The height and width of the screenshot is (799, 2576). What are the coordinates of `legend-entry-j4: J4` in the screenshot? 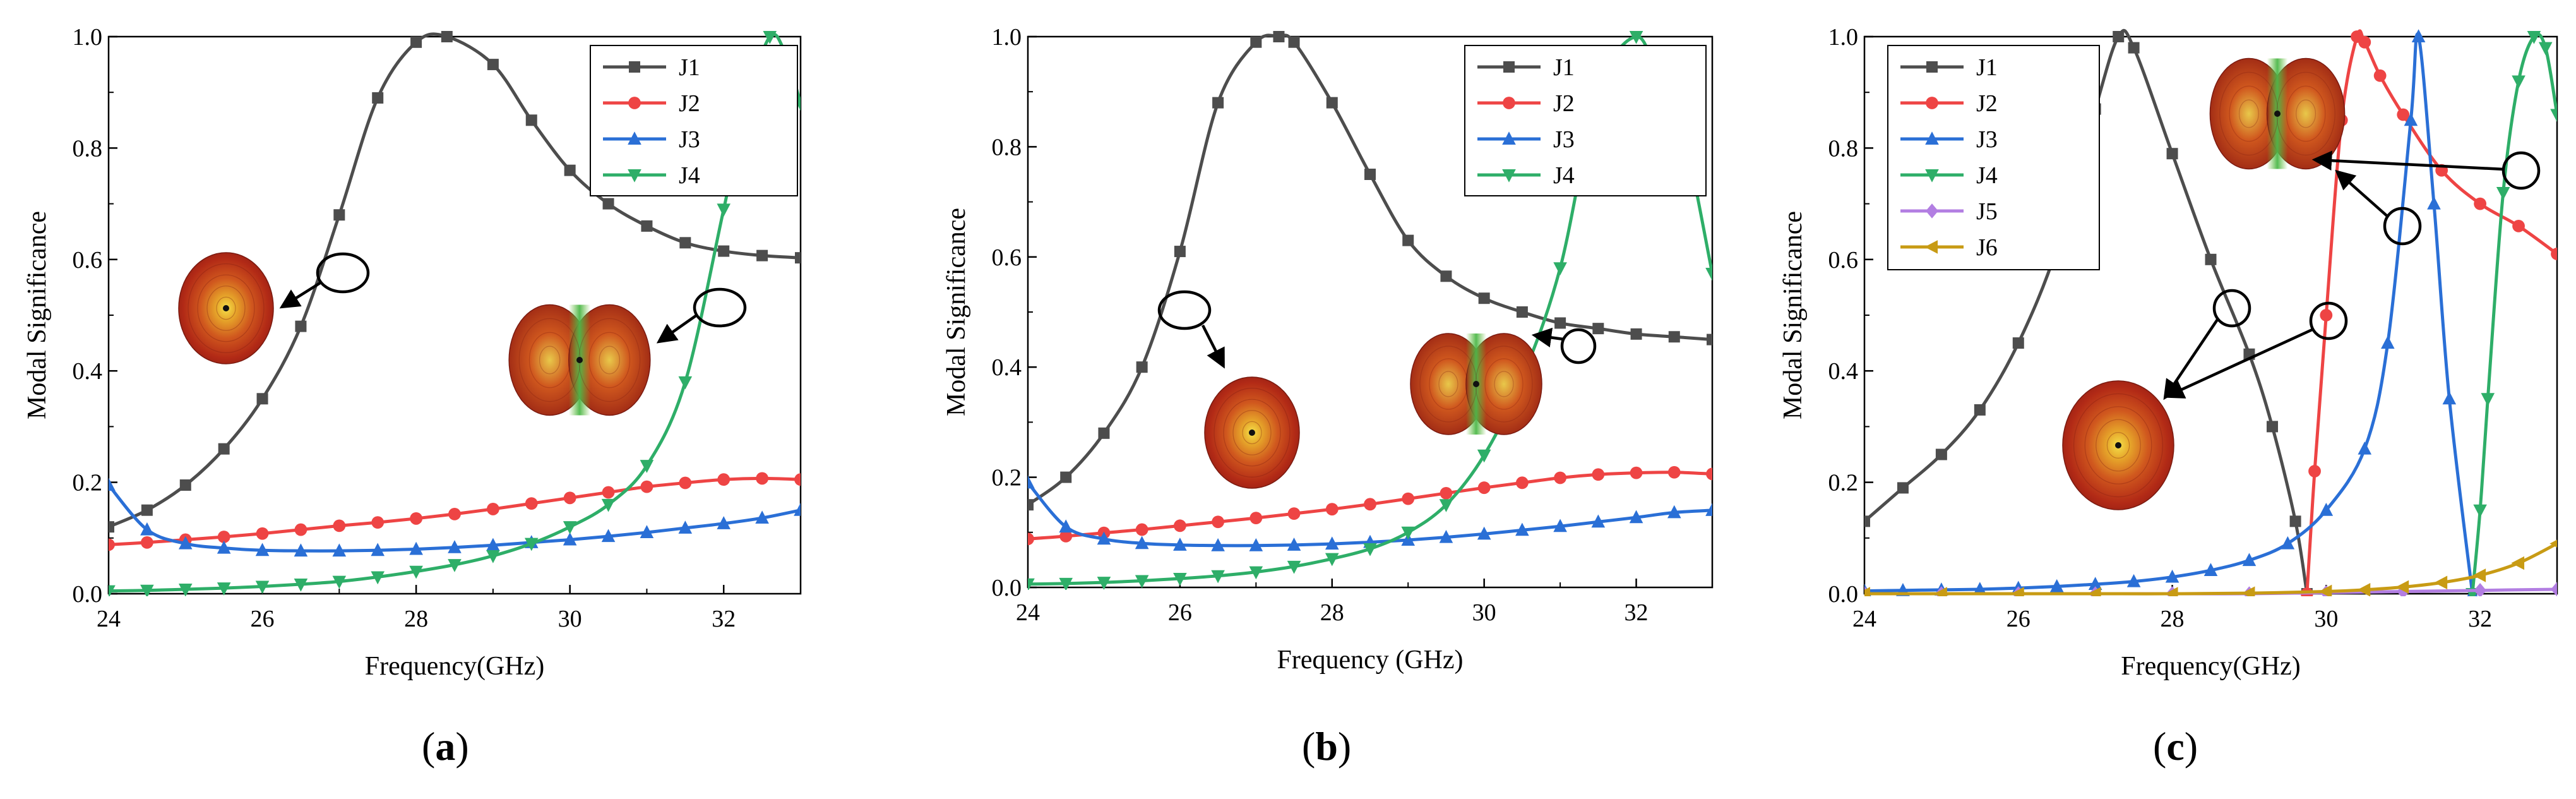 It's located at (1949, 175).